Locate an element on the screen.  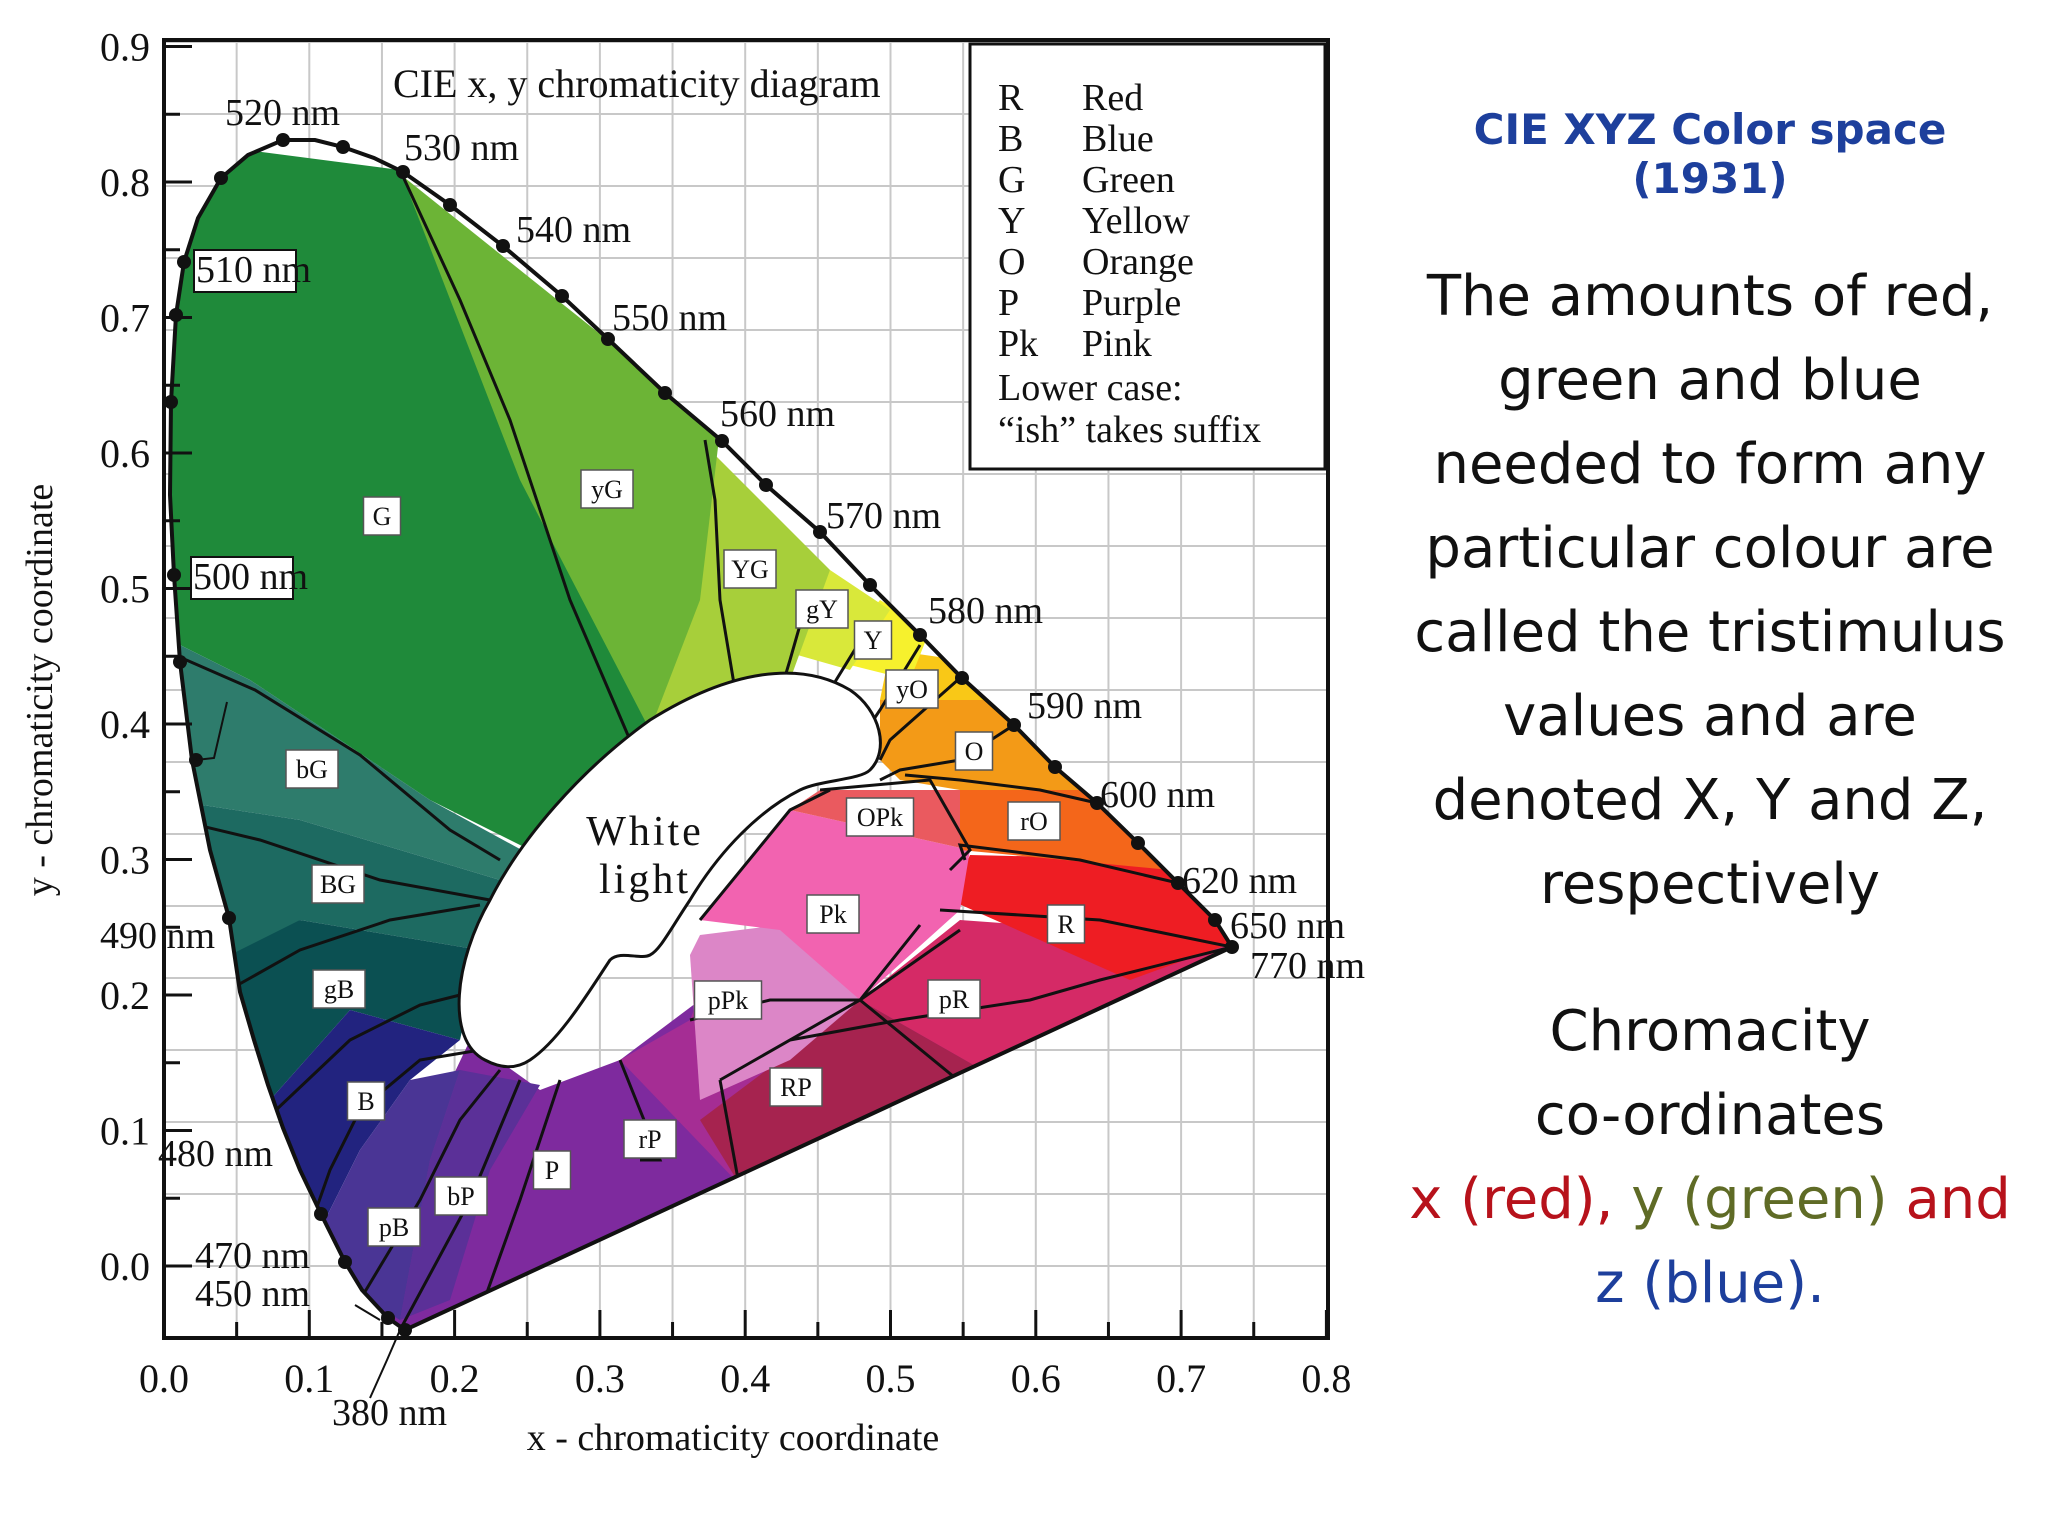
region-label: bG is located at coordinates (312, 769).